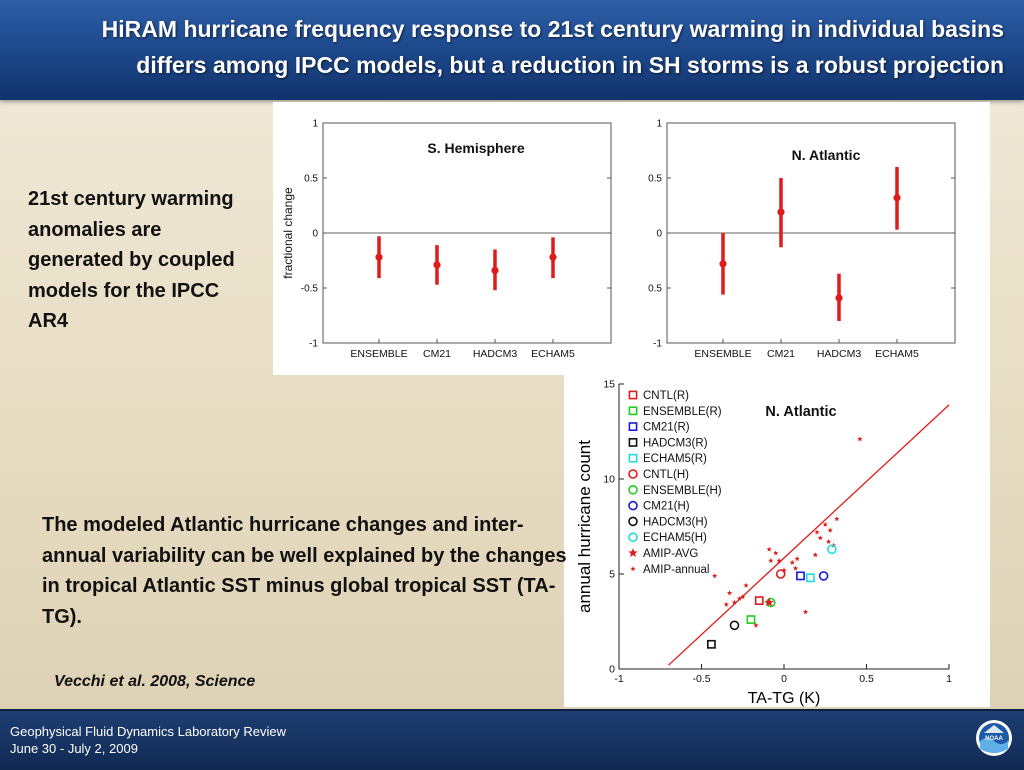 This screenshot has height=770, width=1024. Describe the element at coordinates (495, 354) in the screenshot. I see `category-label: HADCM3` at that location.